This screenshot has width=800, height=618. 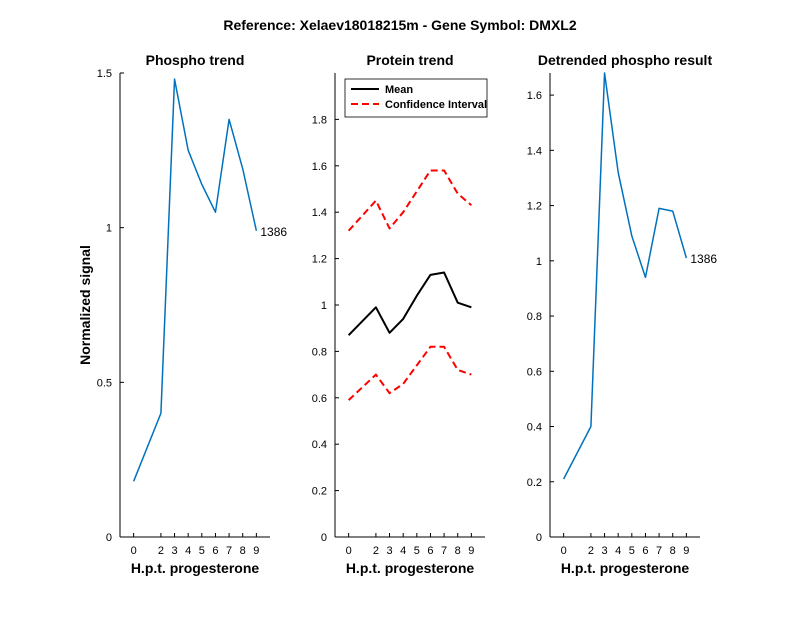 I want to click on y-tick-label: 0.5, so click(x=104, y=383).